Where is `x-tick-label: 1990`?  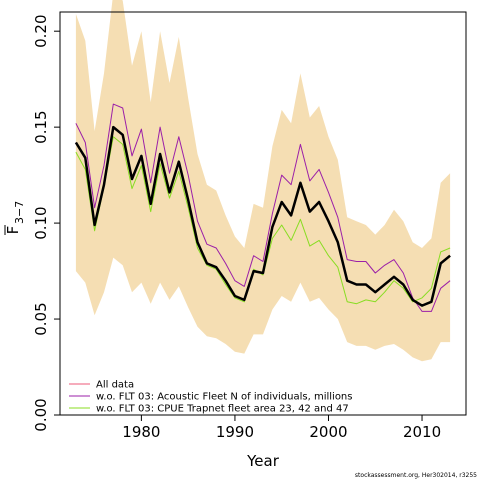 x-tick-label: 1990 is located at coordinates (235, 432).